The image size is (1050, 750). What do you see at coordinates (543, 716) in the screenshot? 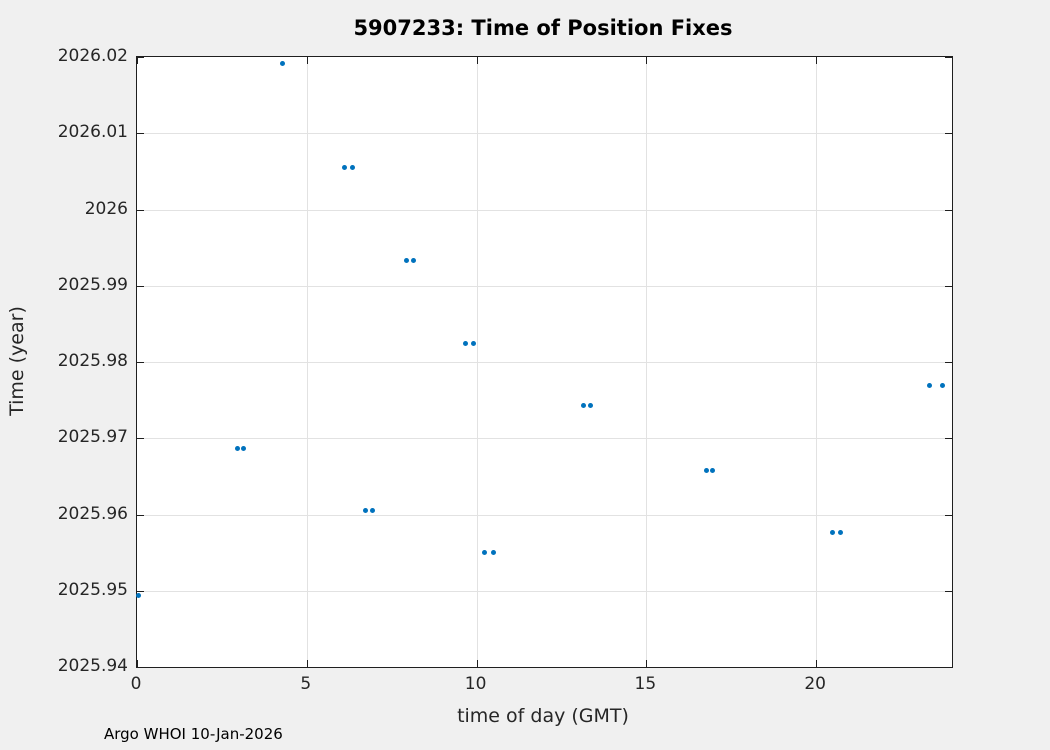
I see `x-axis-label: time of day (GMT)` at bounding box center [543, 716].